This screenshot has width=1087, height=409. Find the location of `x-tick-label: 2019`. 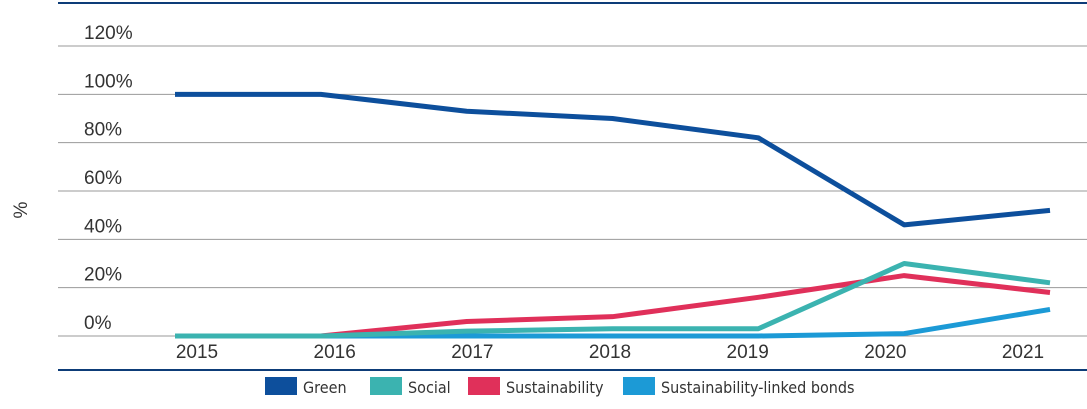

x-tick-label: 2019 is located at coordinates (748, 352).